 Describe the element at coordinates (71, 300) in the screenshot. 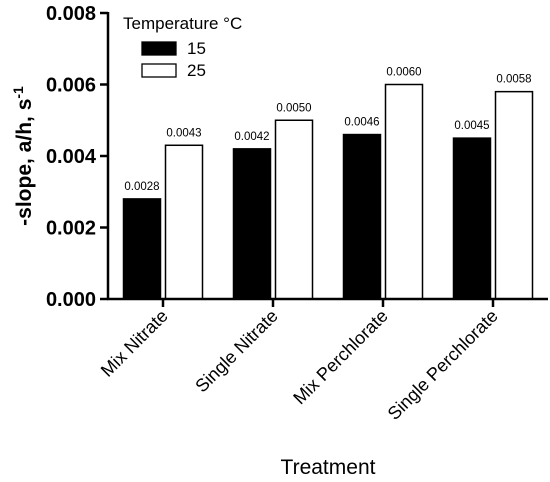

I see `y-tick-label: 0.000` at that location.